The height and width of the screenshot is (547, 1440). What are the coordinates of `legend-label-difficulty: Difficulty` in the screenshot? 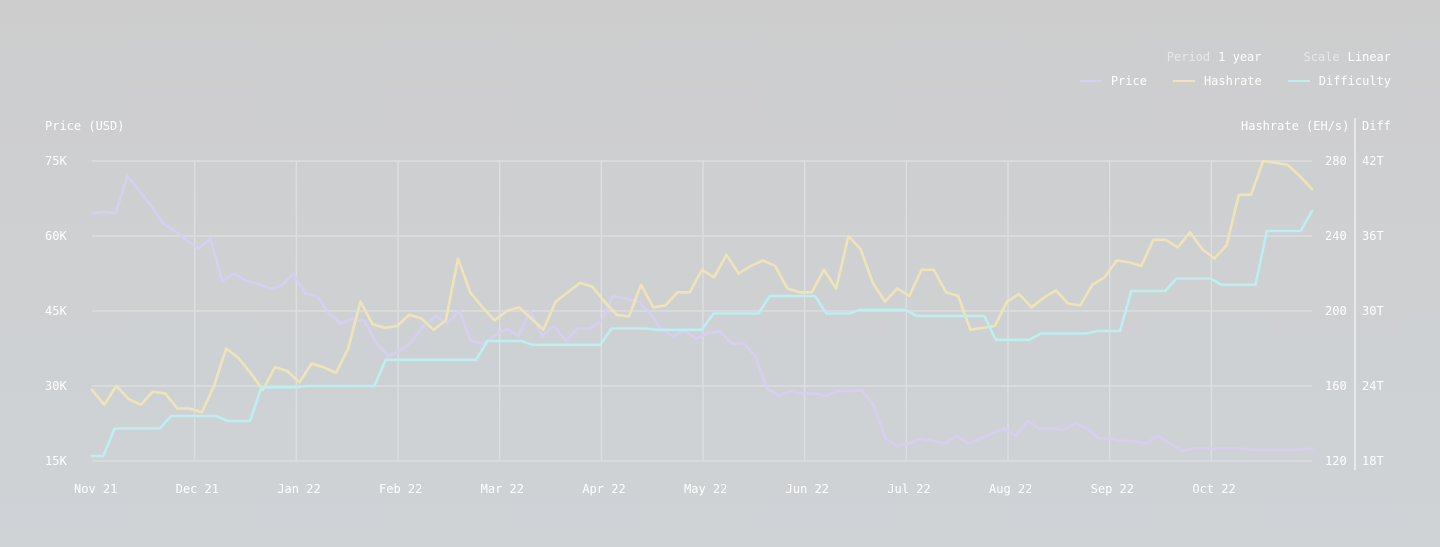 It's located at (1354, 81).